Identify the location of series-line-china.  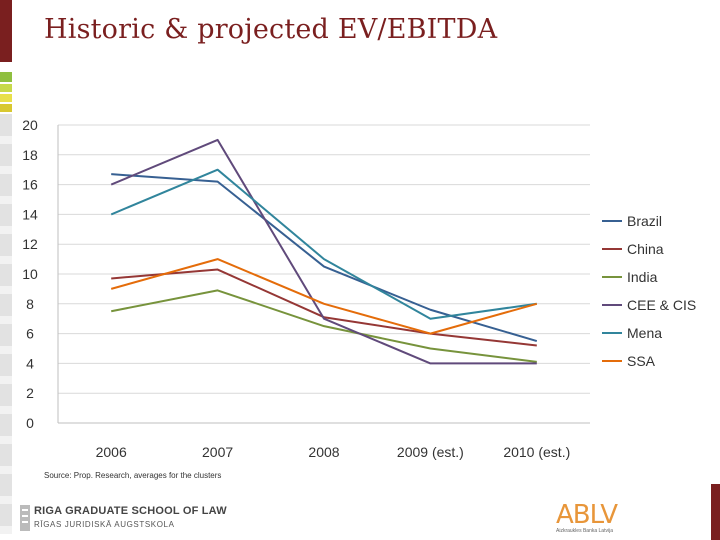
(324, 307).